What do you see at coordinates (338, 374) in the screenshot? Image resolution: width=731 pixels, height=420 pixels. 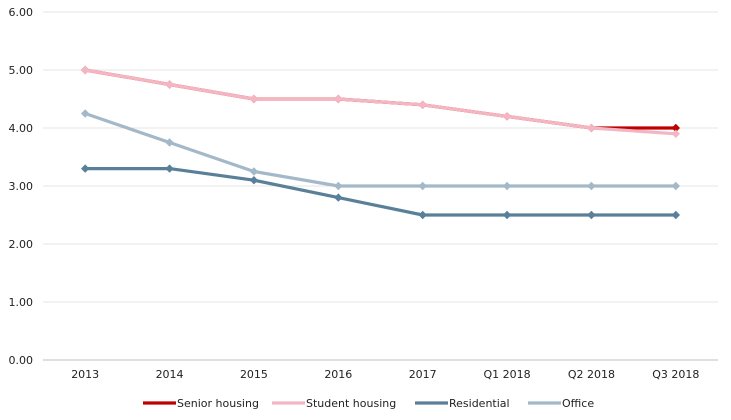 I see `x-tick-label: 2016` at bounding box center [338, 374].